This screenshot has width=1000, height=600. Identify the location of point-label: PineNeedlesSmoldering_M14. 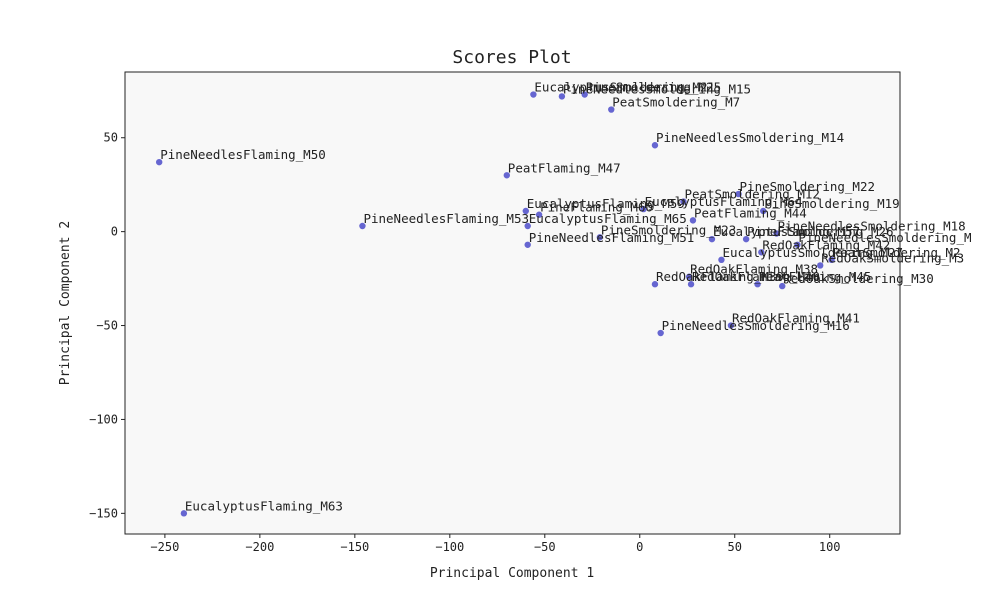
(750, 137).